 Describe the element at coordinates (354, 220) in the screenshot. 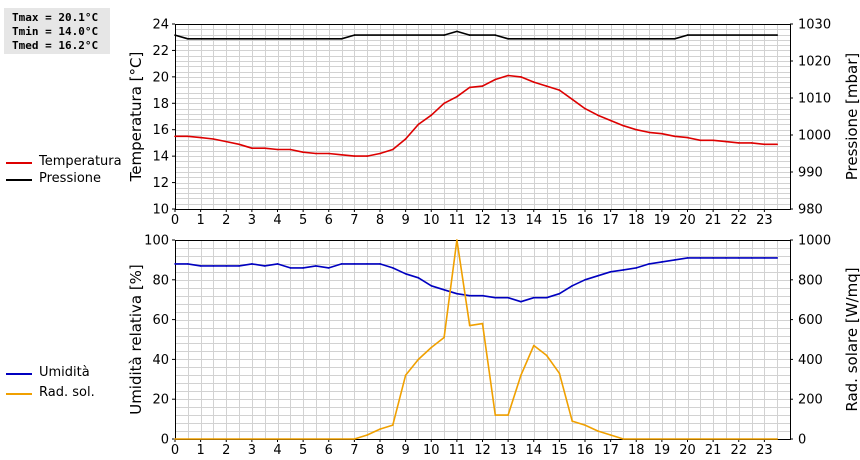

I see `x-tick-label: 7` at that location.